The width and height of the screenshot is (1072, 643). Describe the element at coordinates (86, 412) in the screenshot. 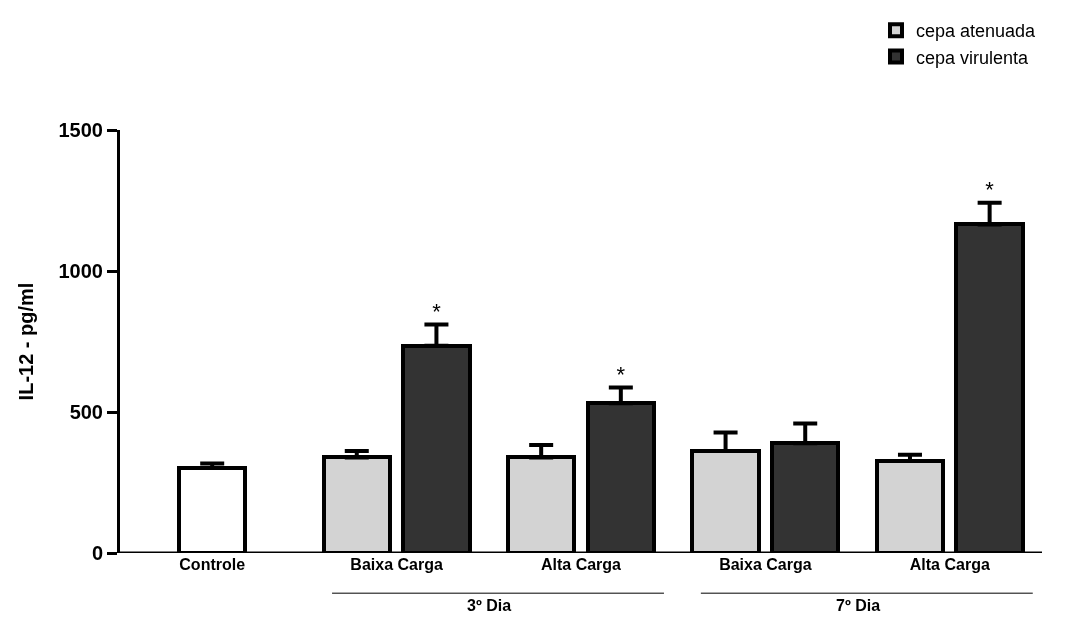

I see `y-tick-label: 500` at that location.